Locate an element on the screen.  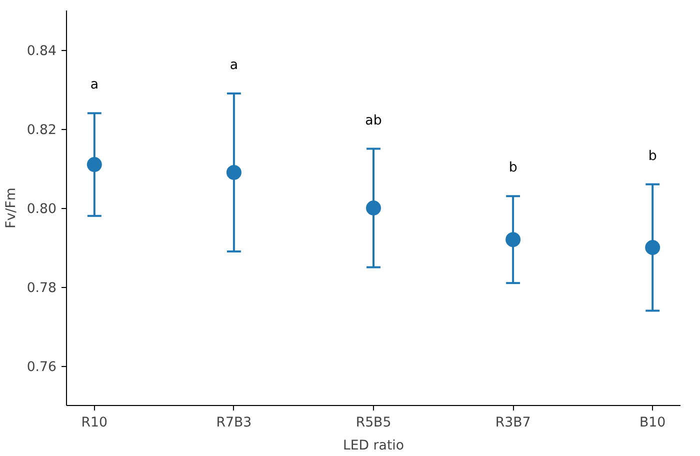
y-tick-label: 0.78 is located at coordinates (41, 288).